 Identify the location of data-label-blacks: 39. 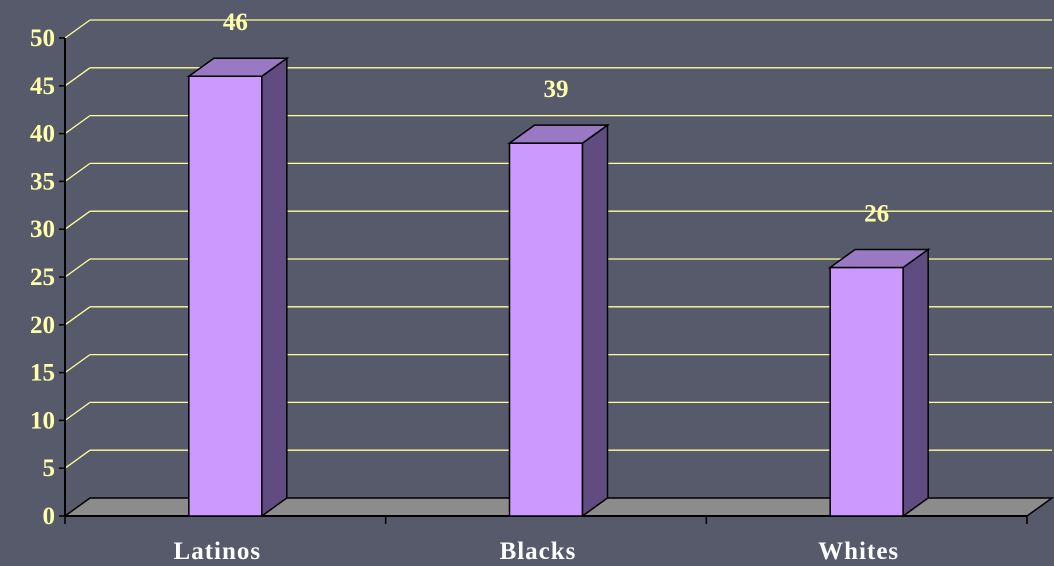
(556, 89).